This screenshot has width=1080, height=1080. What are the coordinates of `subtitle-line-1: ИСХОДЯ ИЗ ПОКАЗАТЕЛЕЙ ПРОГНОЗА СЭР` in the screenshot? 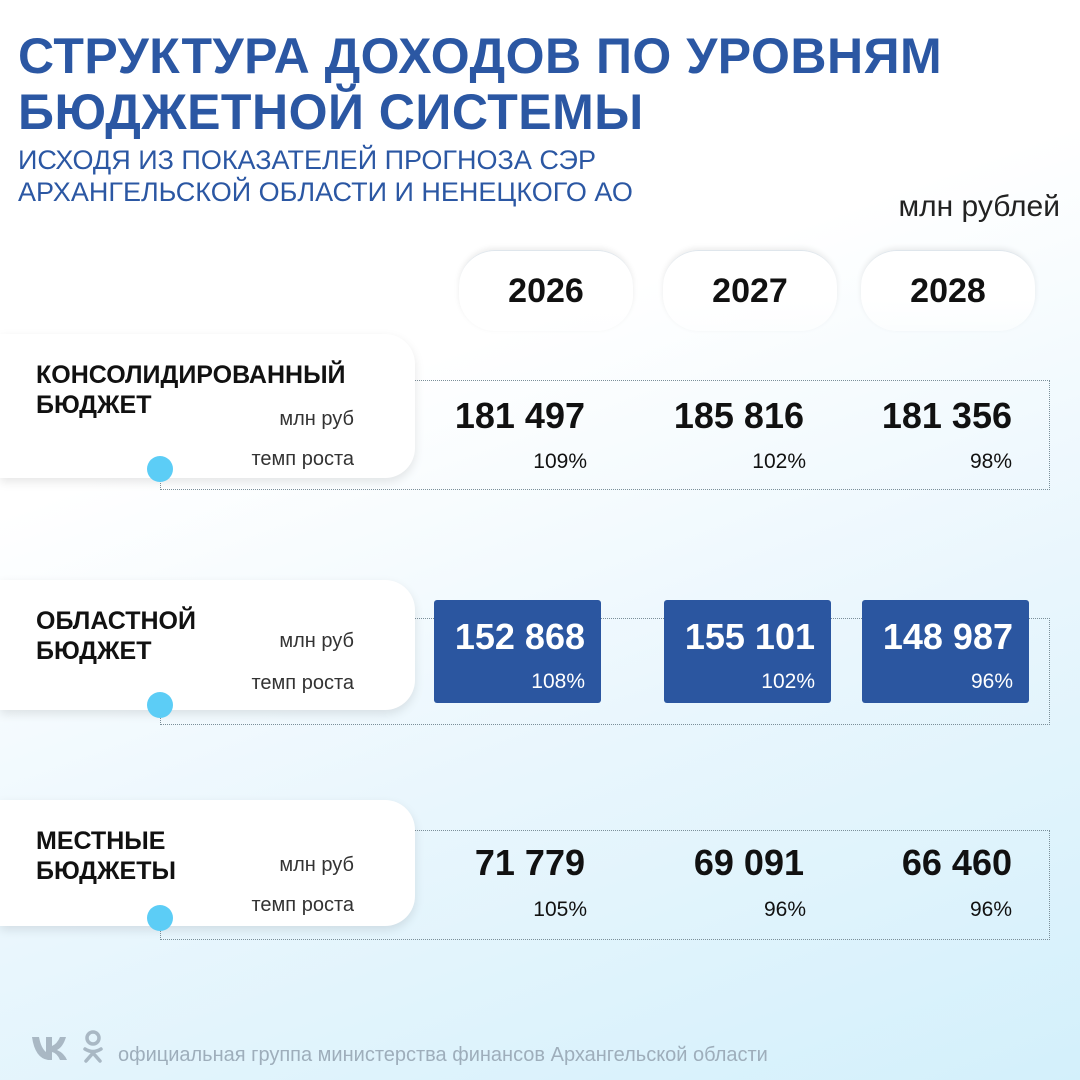 It's located at (307, 160).